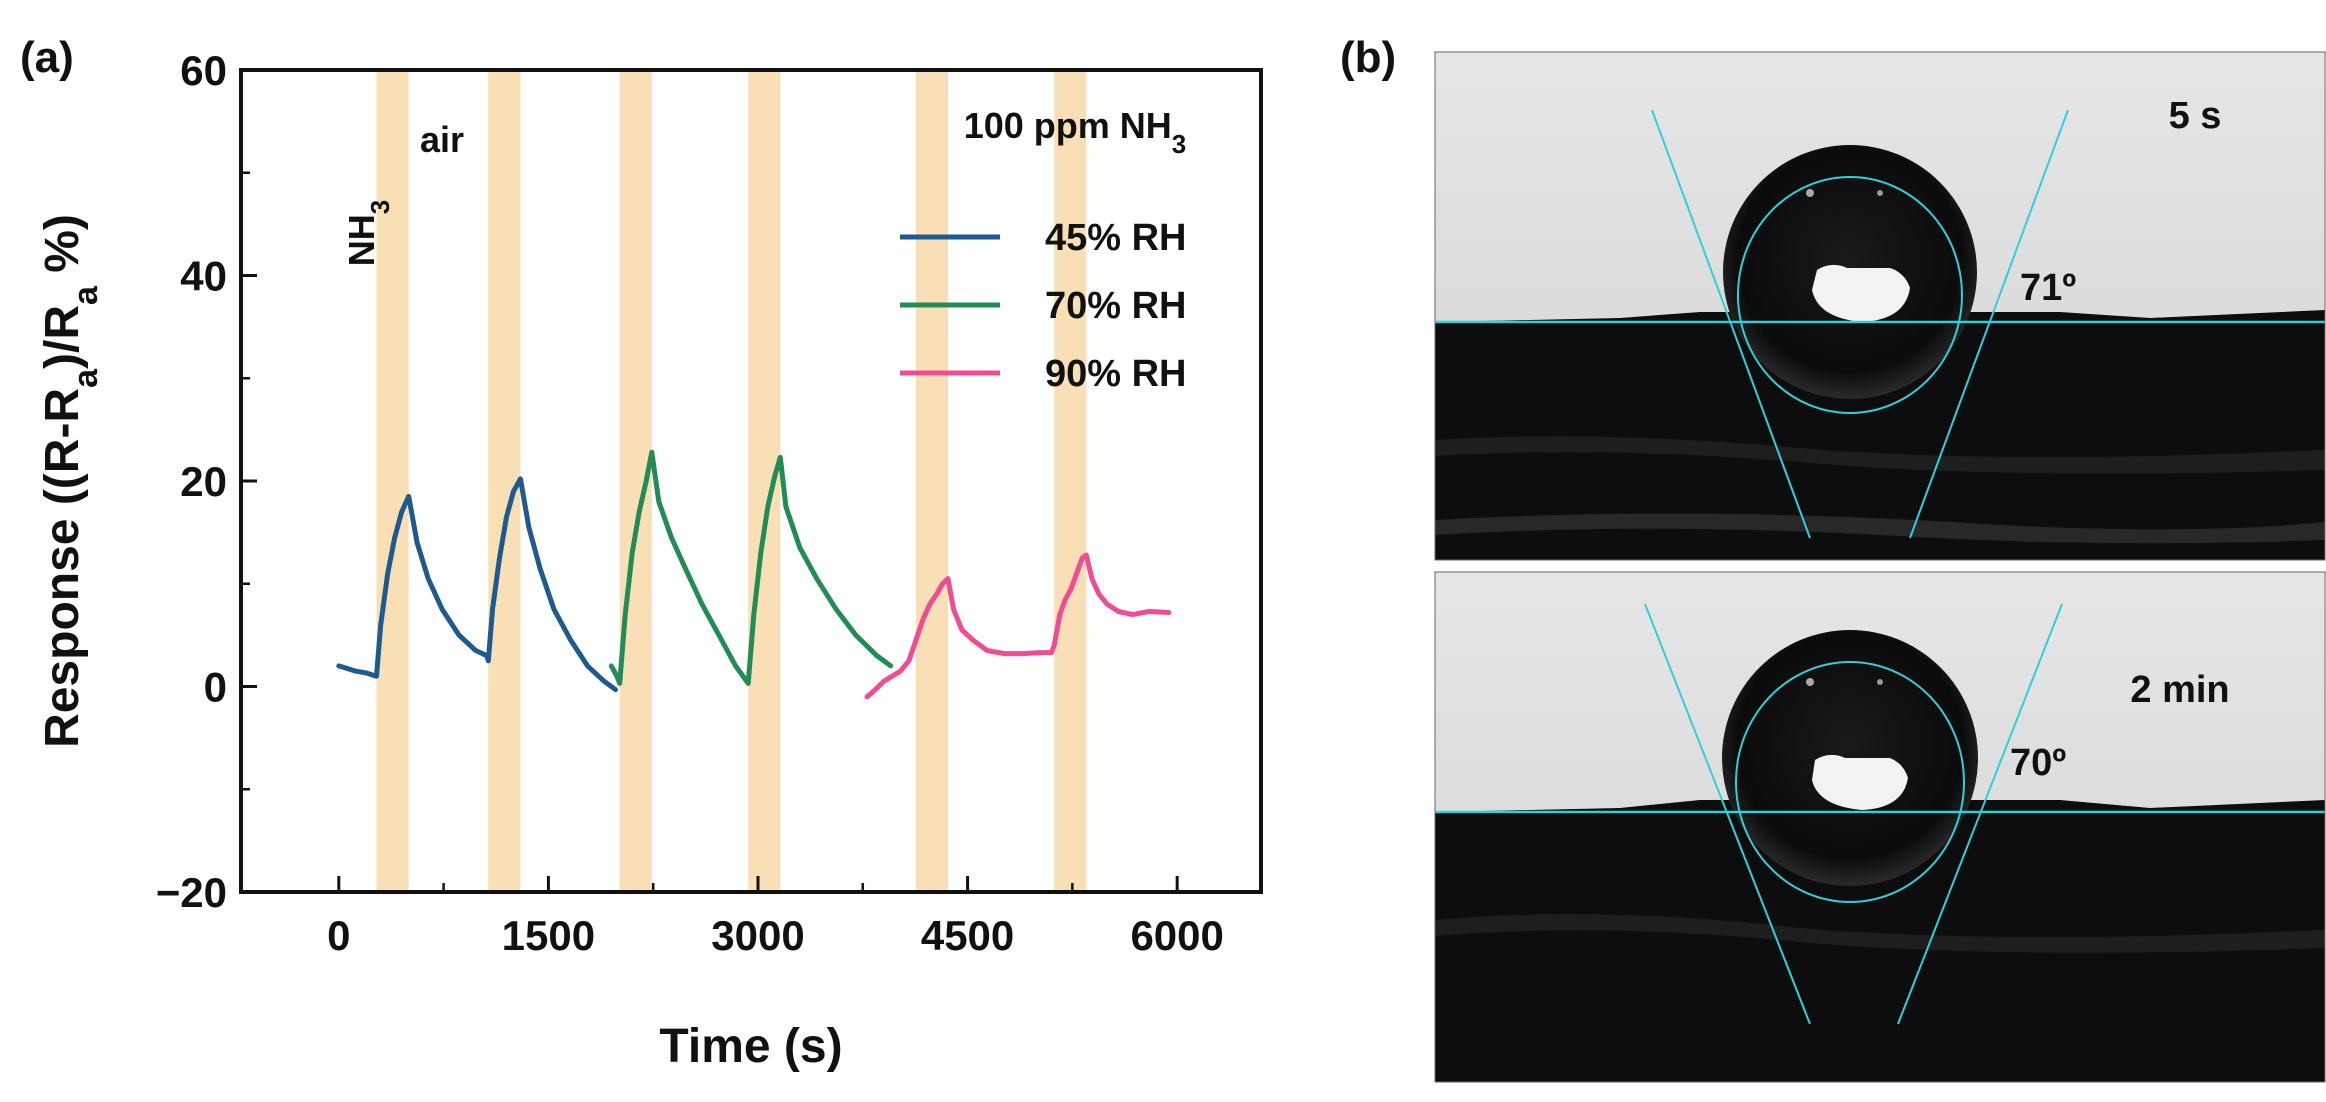 This screenshot has height=1102, width=2326. What do you see at coordinates (1043, 306) in the screenshot?
I see `legend: 45% RH 70% RH 90% RH` at bounding box center [1043, 306].